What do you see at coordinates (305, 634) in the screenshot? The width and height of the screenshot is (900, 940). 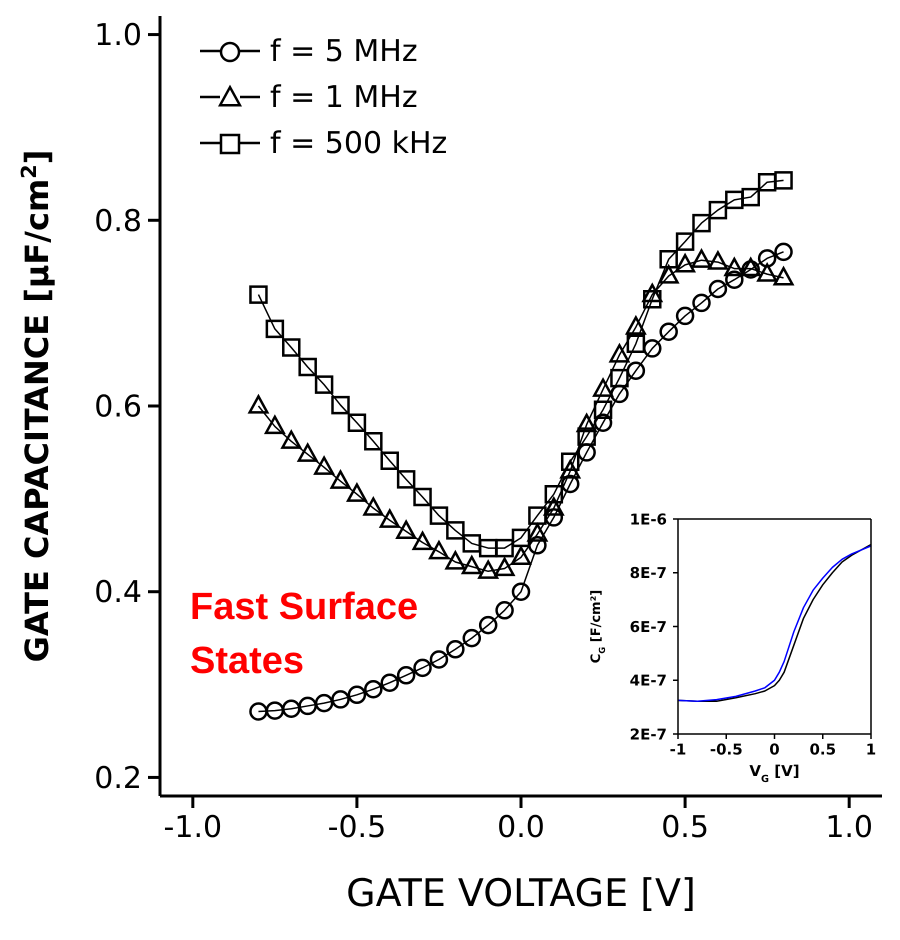 I see `annotation: Fast Surface States` at bounding box center [305, 634].